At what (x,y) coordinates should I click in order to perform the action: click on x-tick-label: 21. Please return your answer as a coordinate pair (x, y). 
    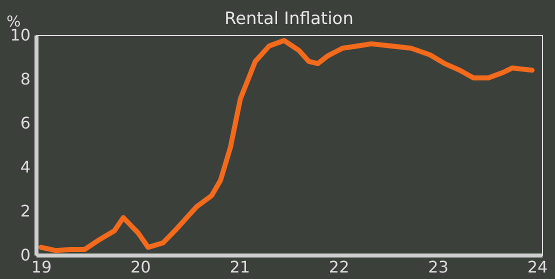
    Looking at the image, I should click on (240, 267).